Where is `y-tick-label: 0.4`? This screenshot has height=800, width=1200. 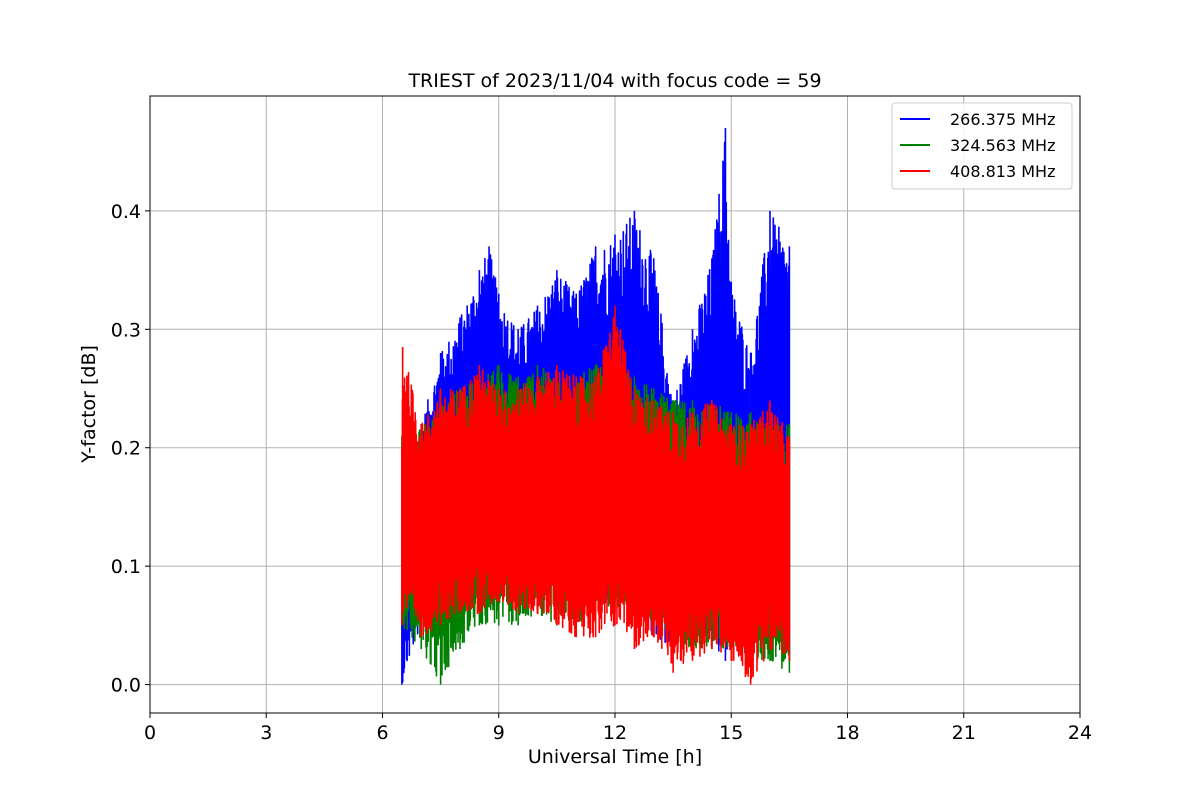
y-tick-label: 0.4 is located at coordinates (126, 212).